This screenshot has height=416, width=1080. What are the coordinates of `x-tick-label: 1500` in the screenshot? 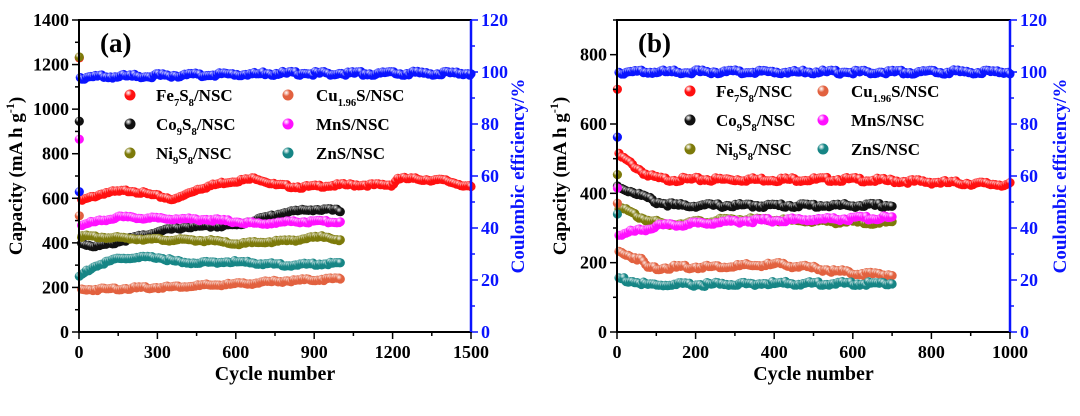 It's located at (471, 352).